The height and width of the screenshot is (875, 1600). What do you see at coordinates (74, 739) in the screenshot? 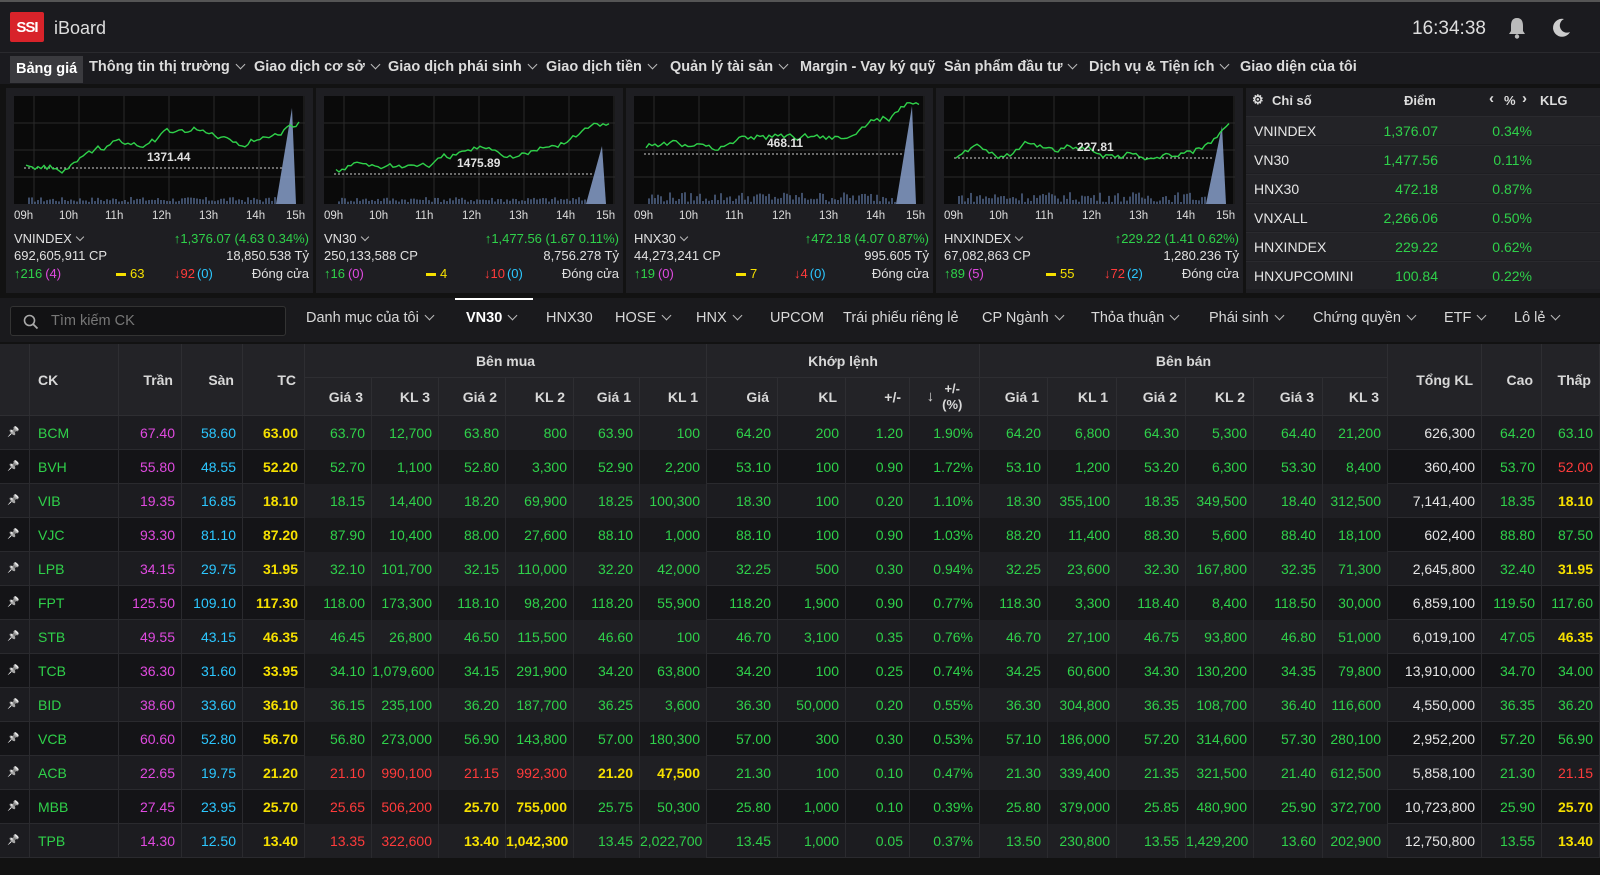
I see `symbol-cell: VCB` at bounding box center [74, 739].